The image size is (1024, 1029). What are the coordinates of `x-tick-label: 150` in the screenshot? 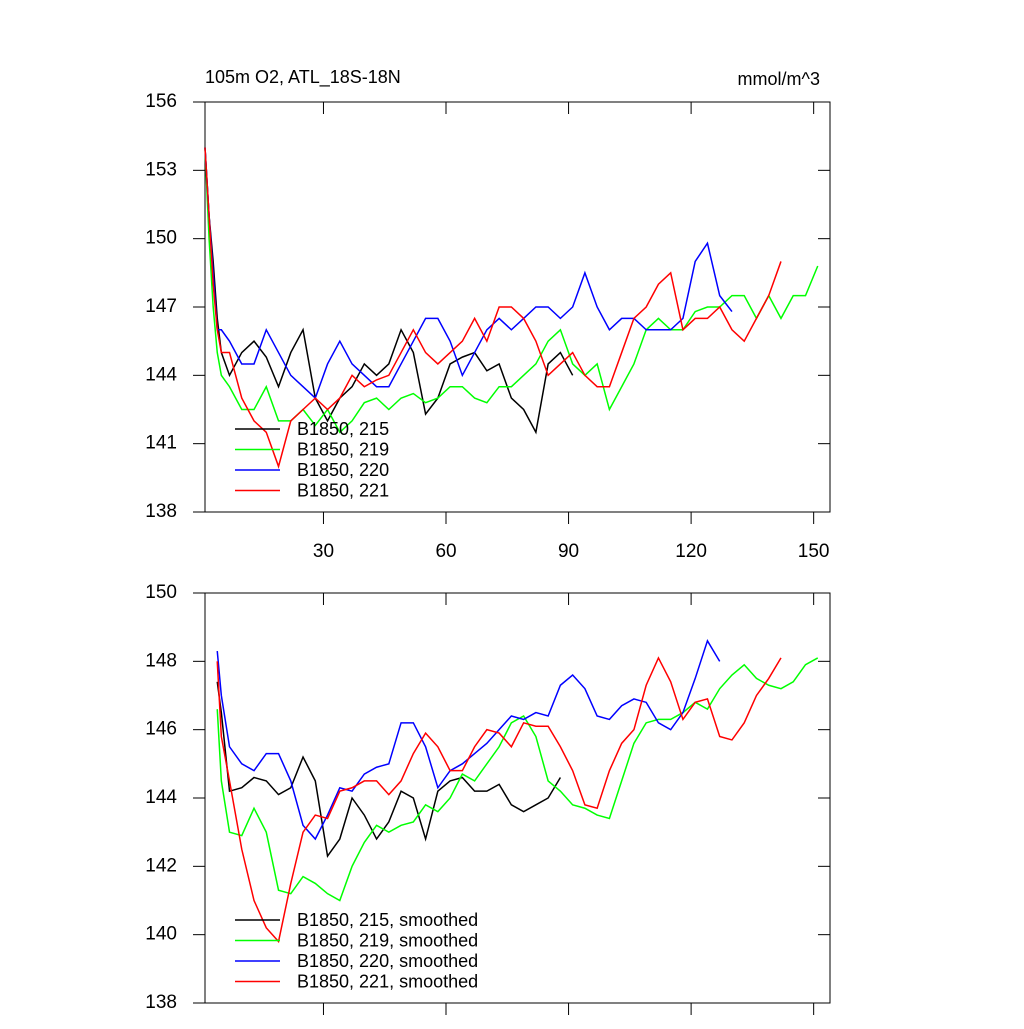 It's located at (814, 551).